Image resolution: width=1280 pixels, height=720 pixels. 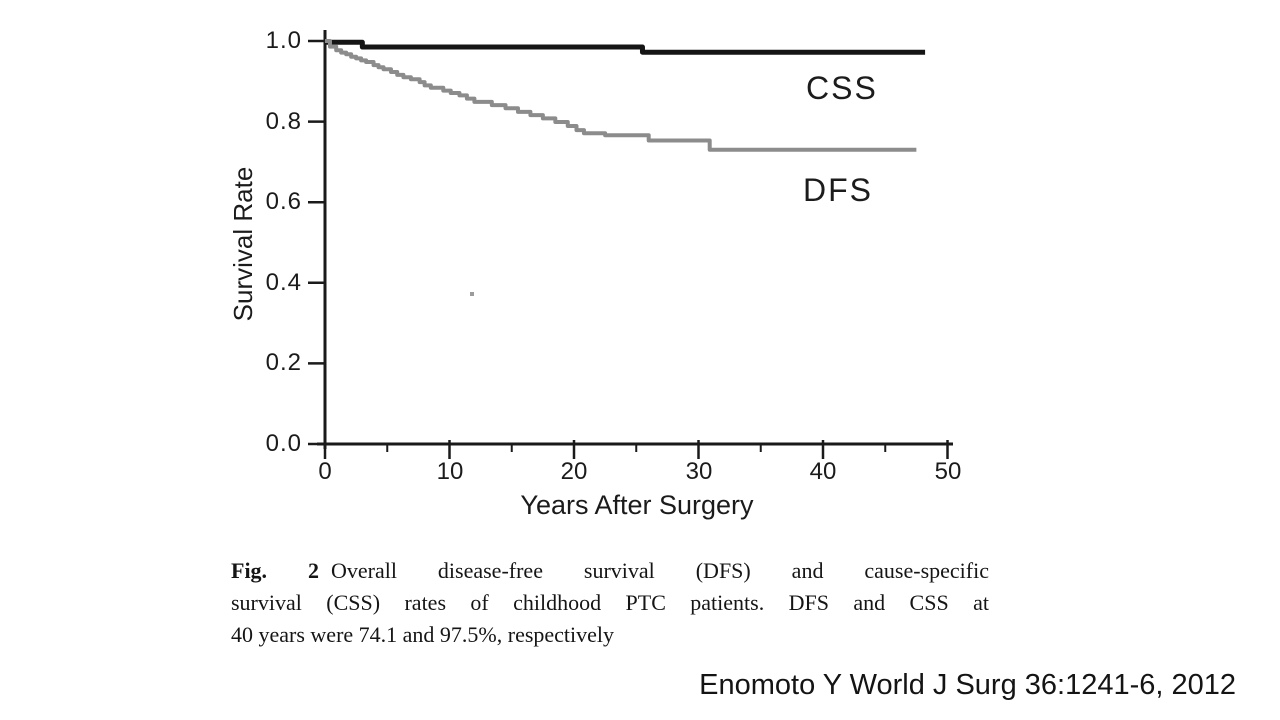 What do you see at coordinates (472, 294) in the screenshot?
I see `scan-speck` at bounding box center [472, 294].